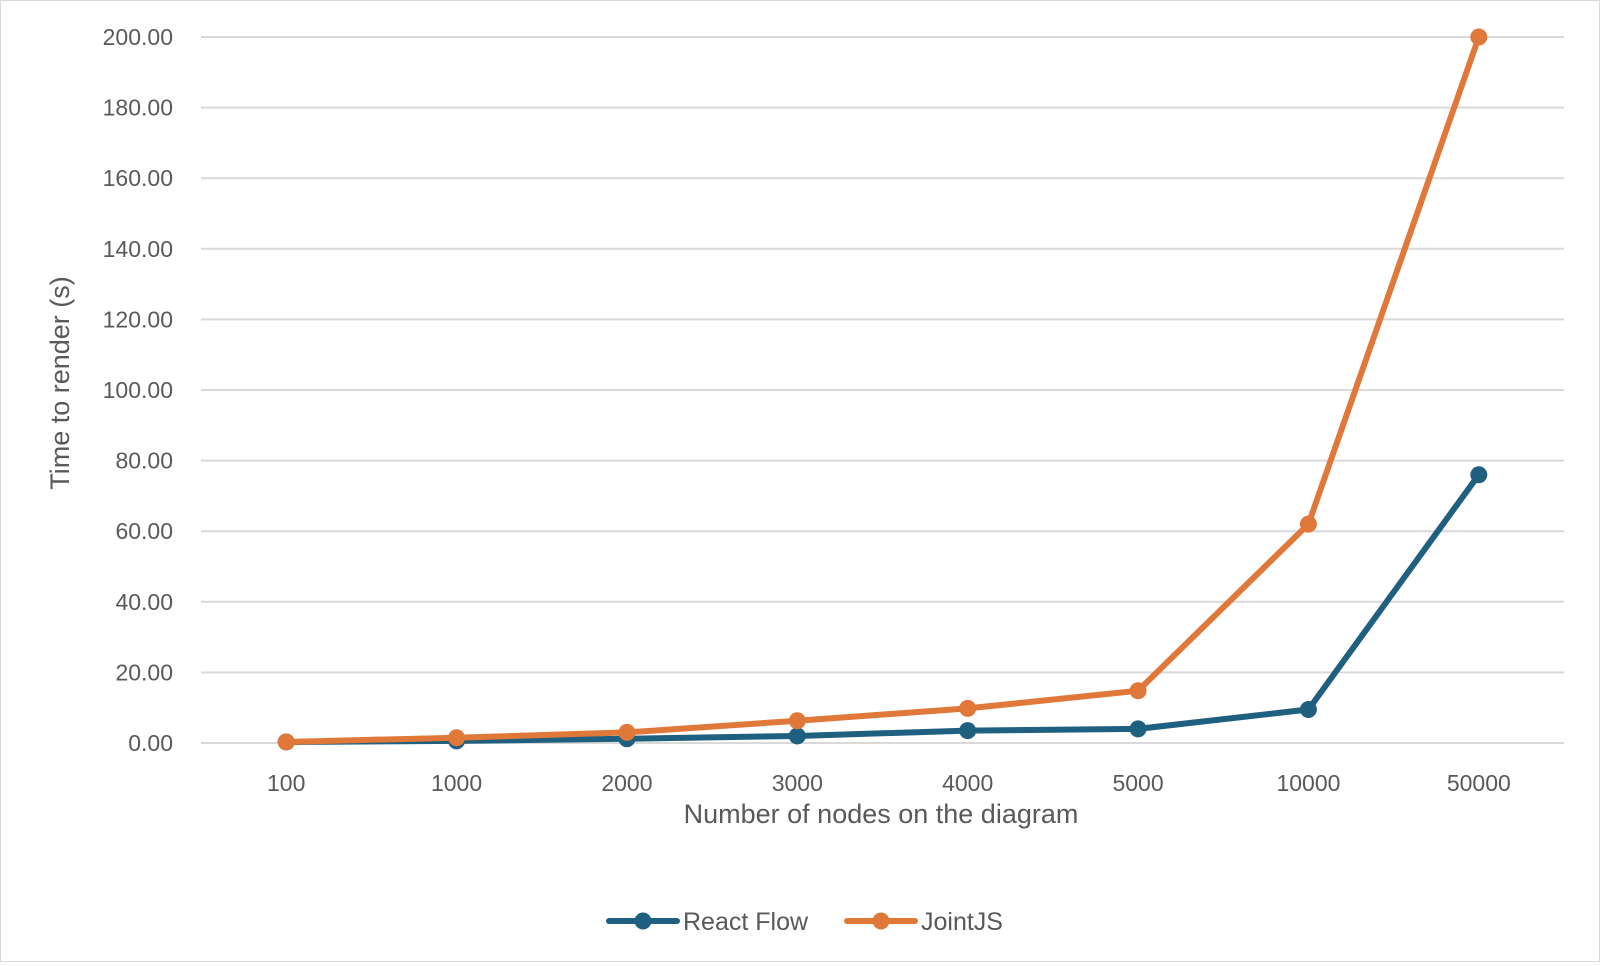 The height and width of the screenshot is (966, 1600). I want to click on y-axis-title: Time to render (s), so click(60, 383).